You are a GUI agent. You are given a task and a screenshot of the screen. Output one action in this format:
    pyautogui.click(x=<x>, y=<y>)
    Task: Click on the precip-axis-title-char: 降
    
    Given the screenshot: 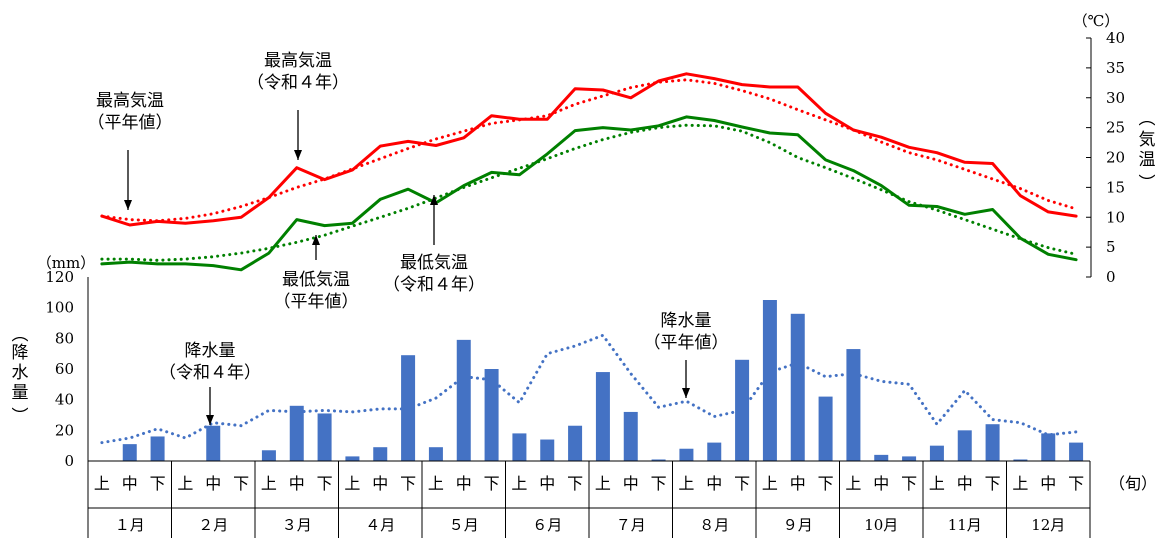 What is the action you would take?
    pyautogui.click(x=20, y=353)
    